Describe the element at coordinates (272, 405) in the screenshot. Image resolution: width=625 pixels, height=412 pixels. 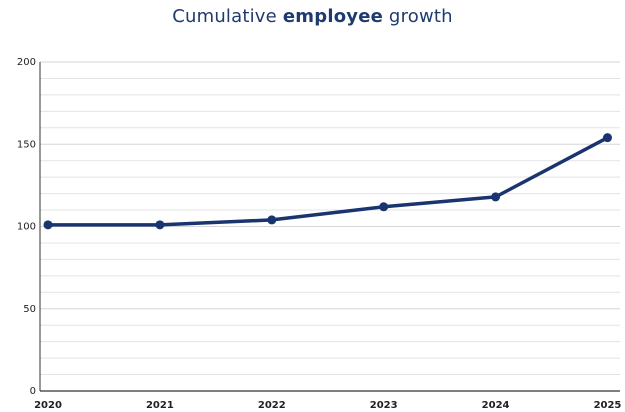
I see `x-tick-label: 2022` at that location.